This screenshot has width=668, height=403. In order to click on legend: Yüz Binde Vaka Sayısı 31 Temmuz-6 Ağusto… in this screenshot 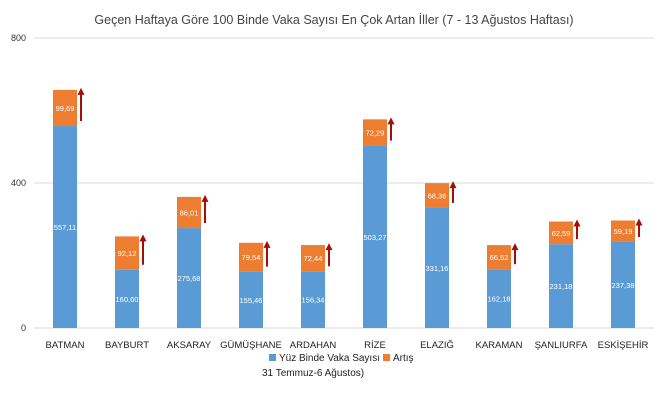, I will do `click(338, 366)`.